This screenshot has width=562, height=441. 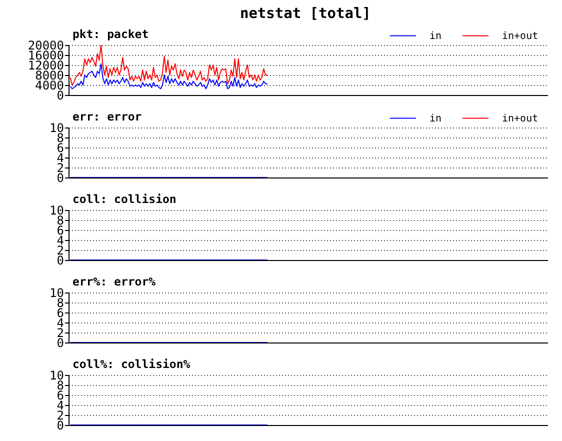 I want to click on chart-title: err: error, so click(x=107, y=117).